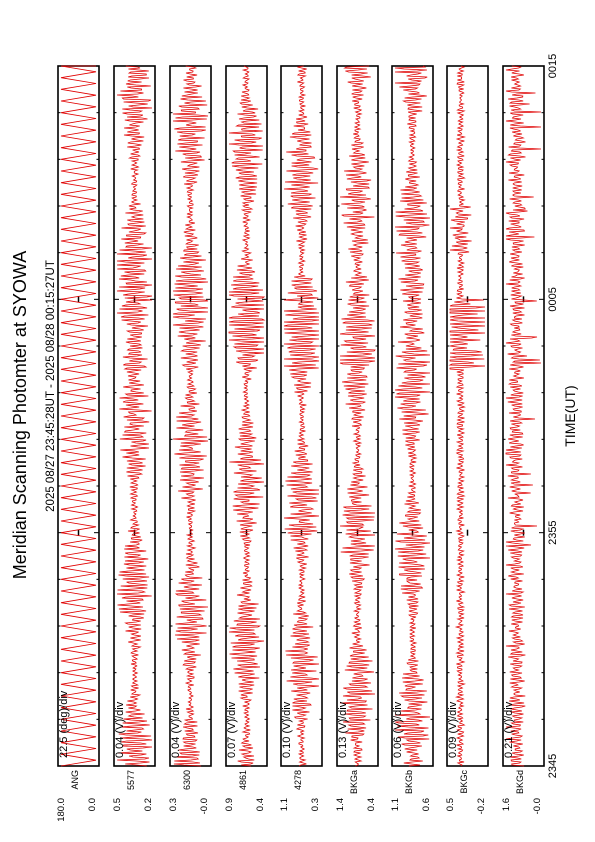 The image size is (595, 842). I want to click on channel-label: BKGb, so click(409, 782).